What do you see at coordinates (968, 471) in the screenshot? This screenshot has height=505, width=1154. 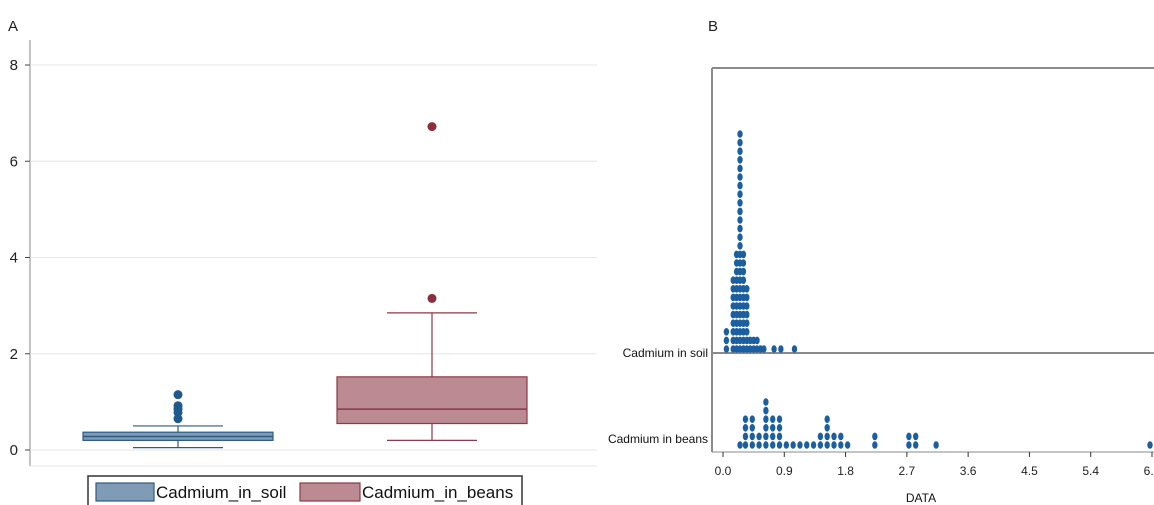 I see `x-tick-label: 3.6` at bounding box center [968, 471].